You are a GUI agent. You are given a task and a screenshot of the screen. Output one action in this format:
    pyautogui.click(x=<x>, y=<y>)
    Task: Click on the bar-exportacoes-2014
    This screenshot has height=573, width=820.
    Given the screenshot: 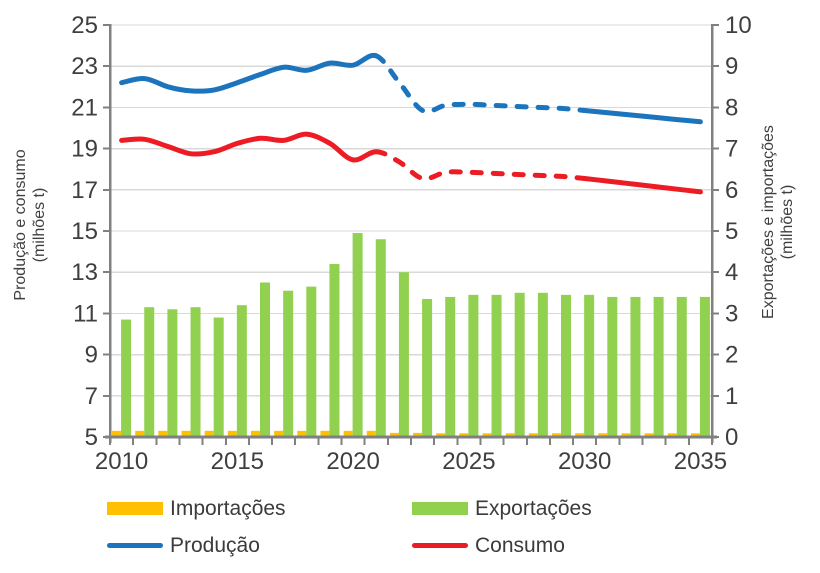 What is the action you would take?
    pyautogui.click(x=218, y=377)
    